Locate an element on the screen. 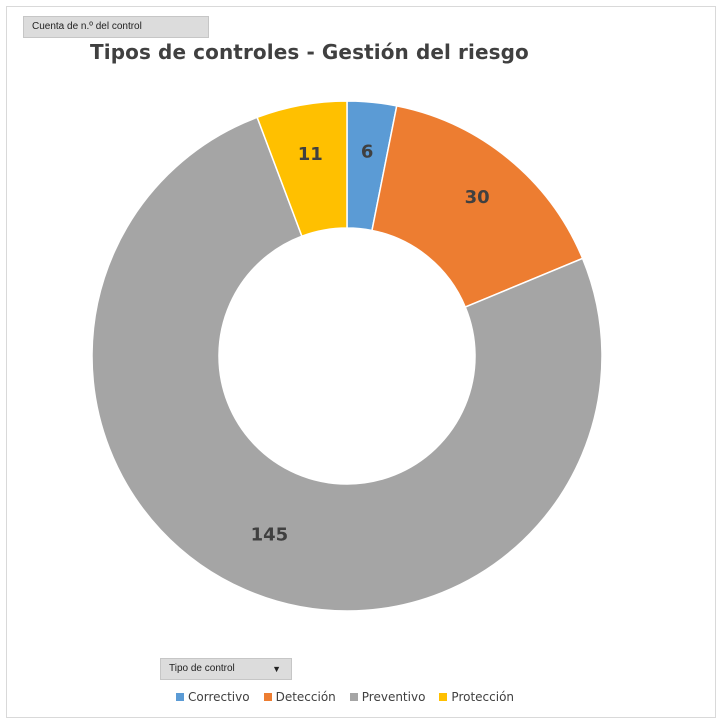 Image resolution: width=724 pixels, height=726 pixels. legend-item-protección: Protección is located at coordinates (476, 697).